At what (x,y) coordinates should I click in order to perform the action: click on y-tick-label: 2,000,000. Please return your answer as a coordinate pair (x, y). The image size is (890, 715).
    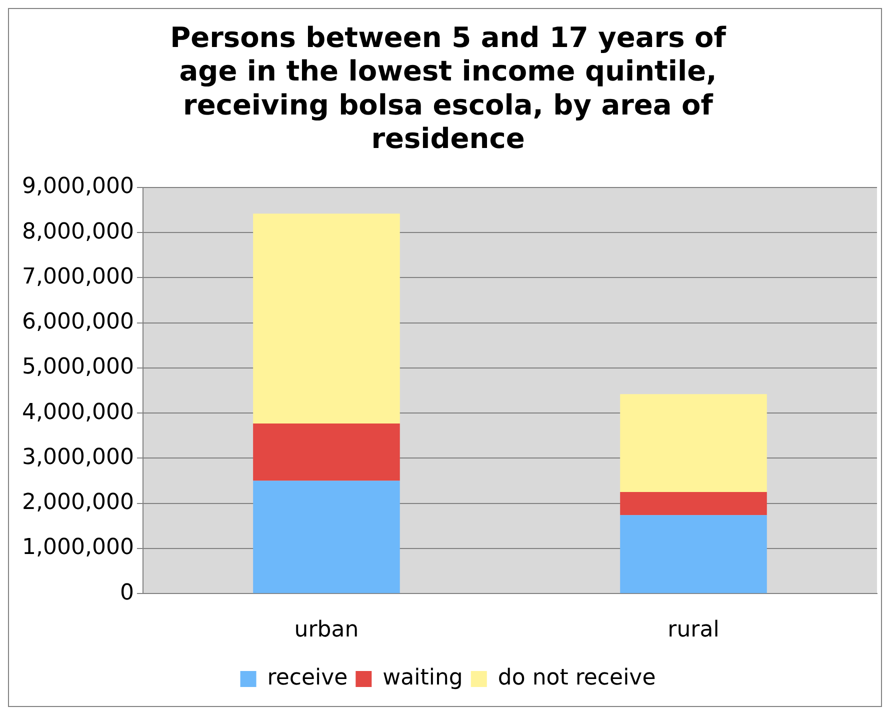
    Looking at the image, I should click on (78, 503).